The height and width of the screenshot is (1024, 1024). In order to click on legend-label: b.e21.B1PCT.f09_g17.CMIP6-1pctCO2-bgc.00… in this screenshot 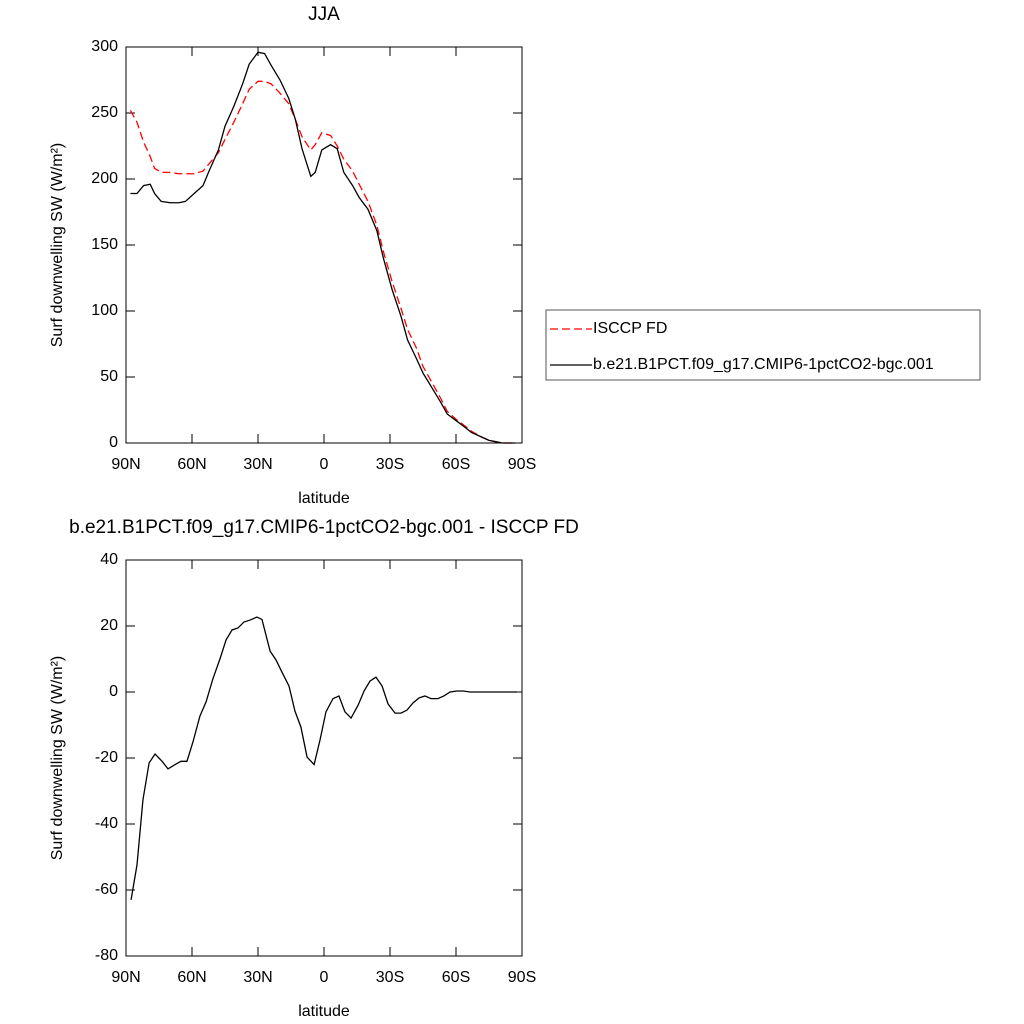, I will do `click(763, 364)`.